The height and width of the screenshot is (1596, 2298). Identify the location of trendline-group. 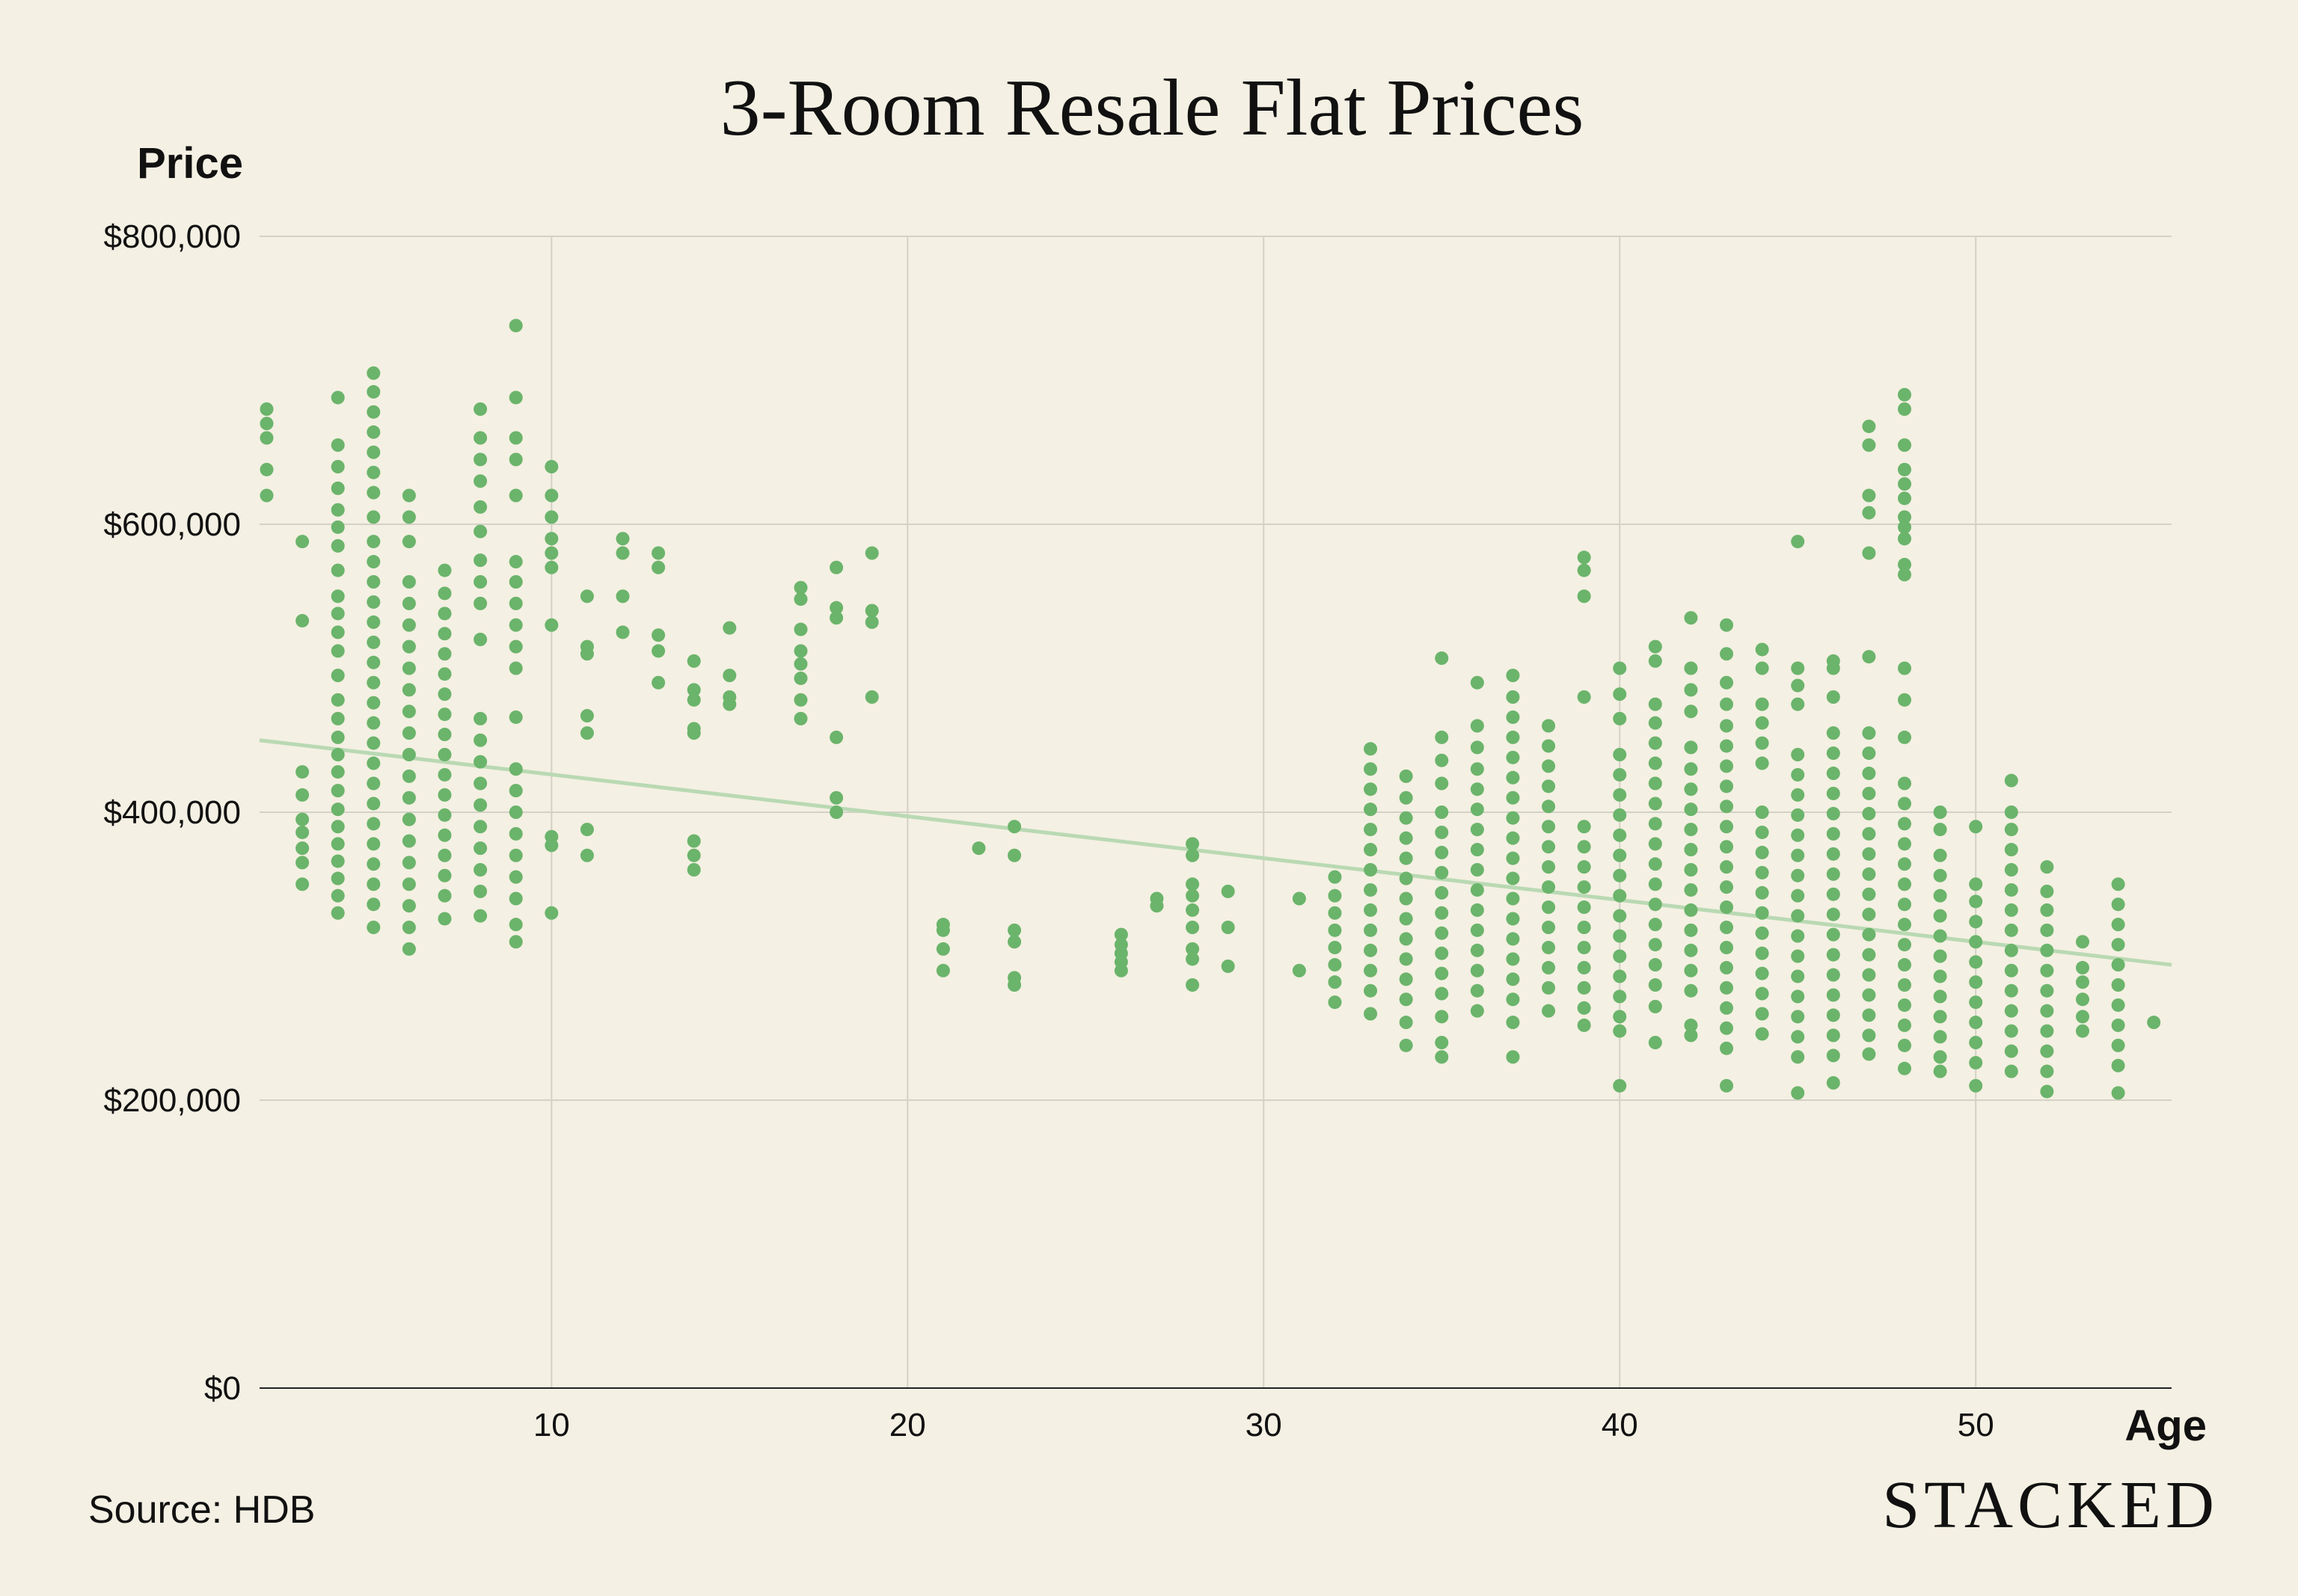
(1215, 852).